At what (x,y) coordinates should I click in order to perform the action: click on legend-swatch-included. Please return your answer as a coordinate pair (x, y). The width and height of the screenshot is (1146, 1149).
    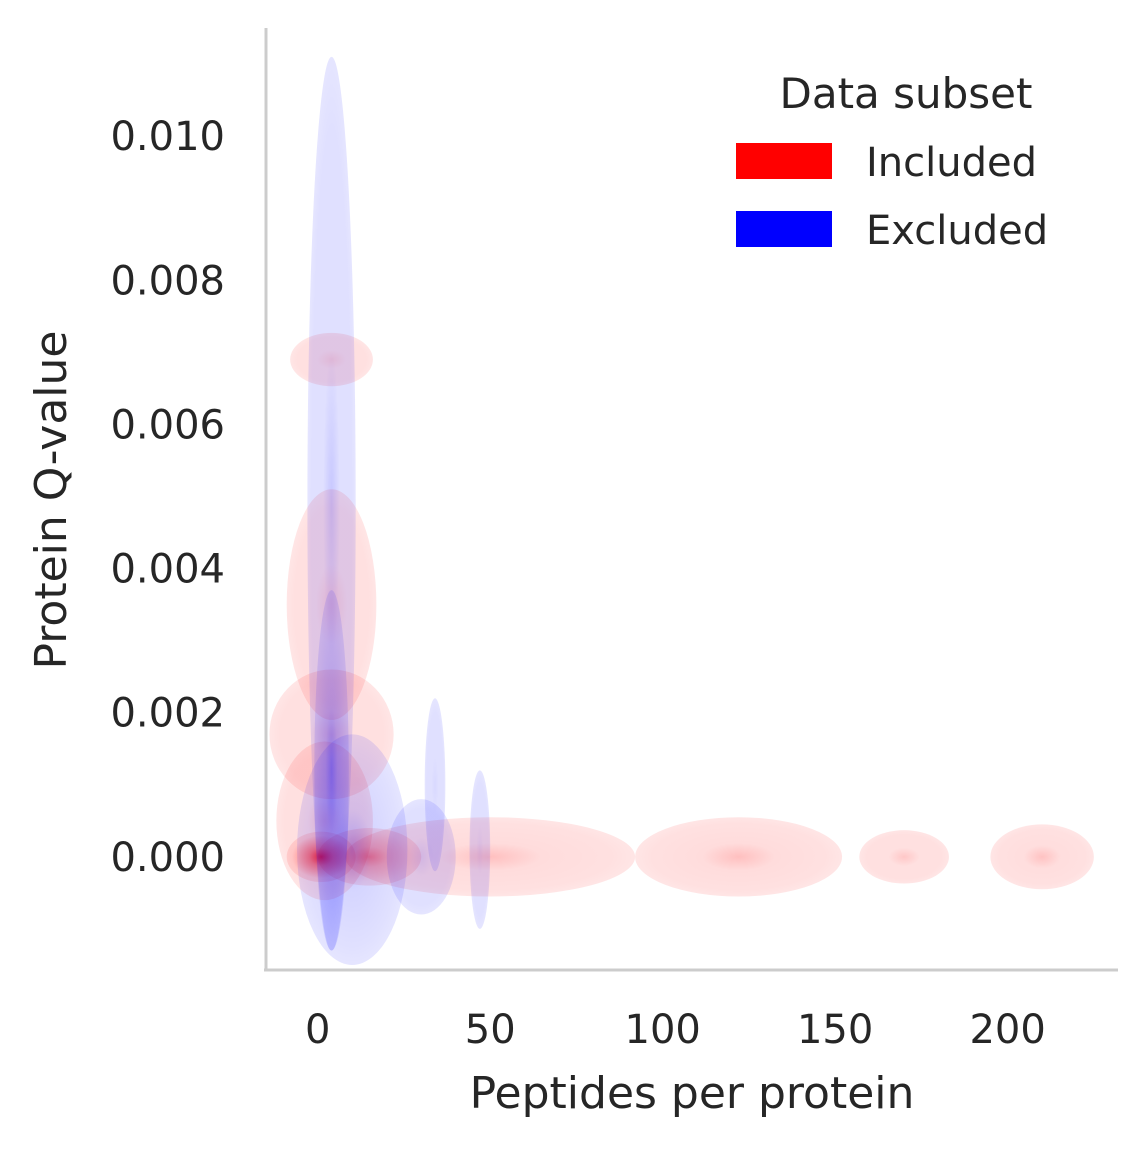
    Looking at the image, I should click on (784, 161).